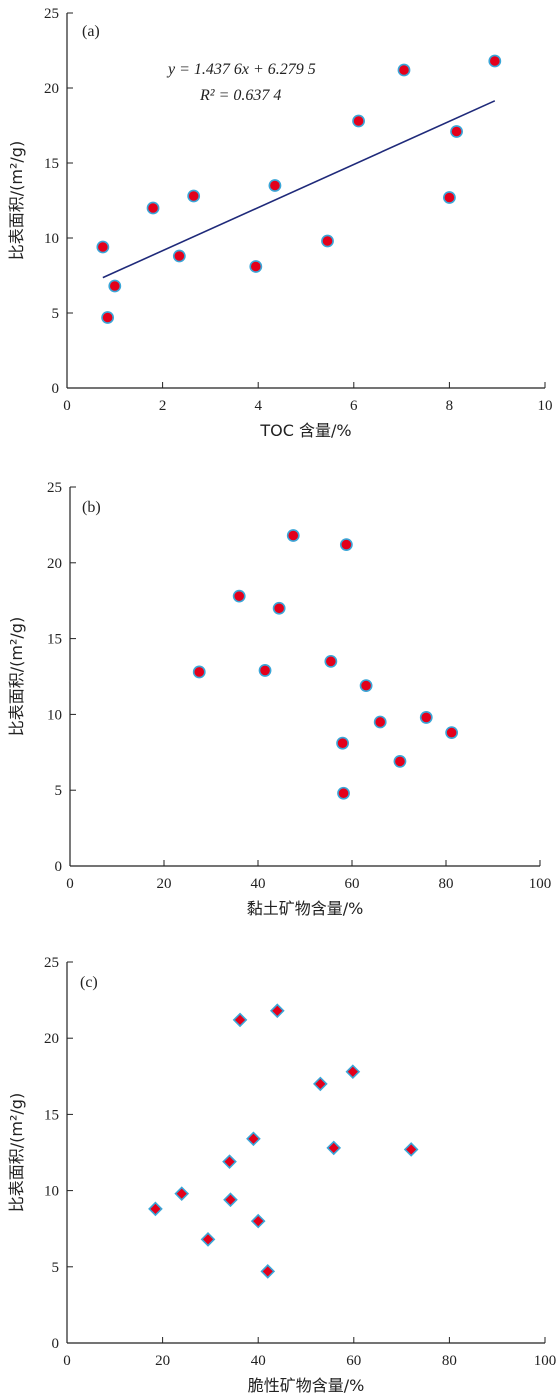  What do you see at coordinates (305, 908) in the screenshot?
I see `x-axis-label: 黏土矿物含量/%` at bounding box center [305, 908].